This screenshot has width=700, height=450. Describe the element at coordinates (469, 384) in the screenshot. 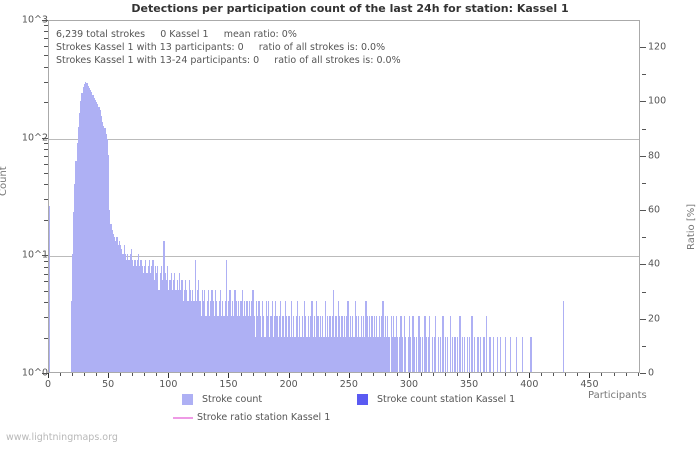

I see `x-axis-tick-label: 350` at that location.